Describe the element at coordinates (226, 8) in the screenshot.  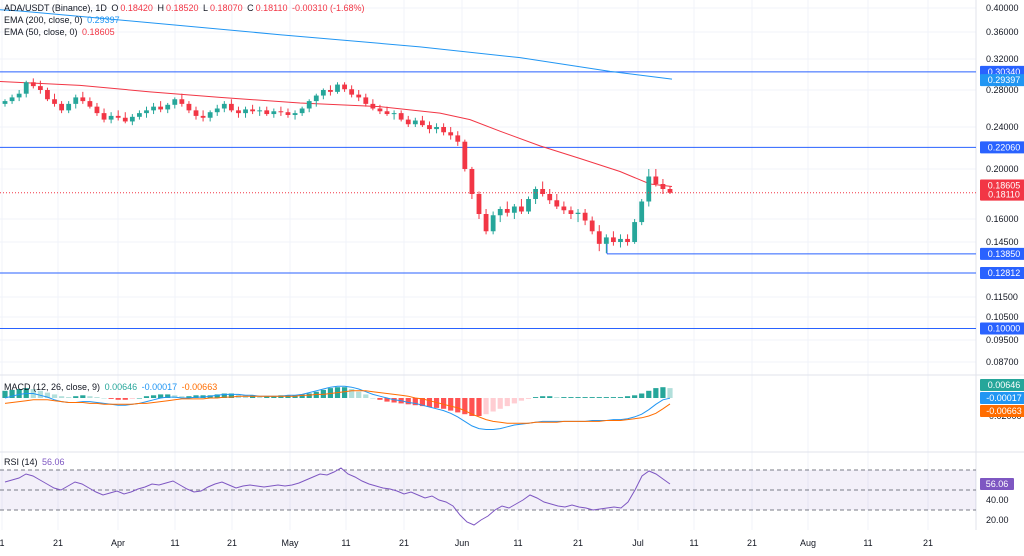
I see `low-value: 0.18070` at that location.